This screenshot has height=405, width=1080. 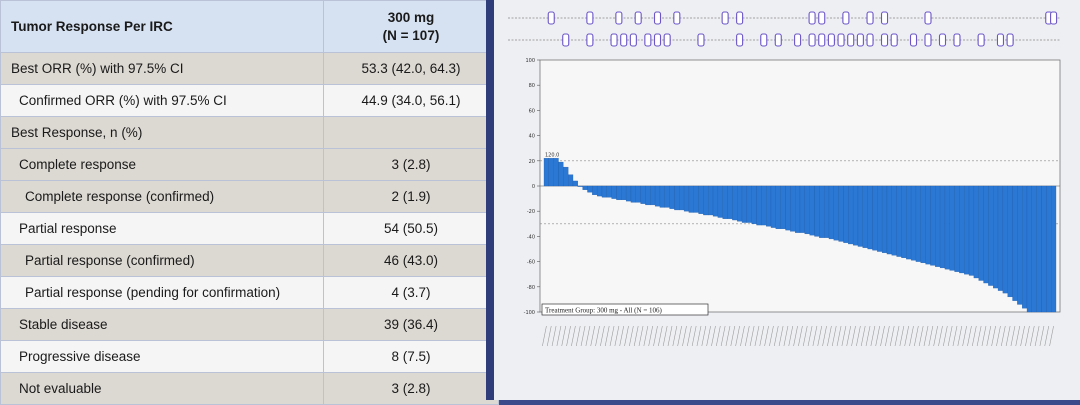 I want to click on table-row: Partial response (confirmed) 46 (43.0), so click(x=249, y=260).